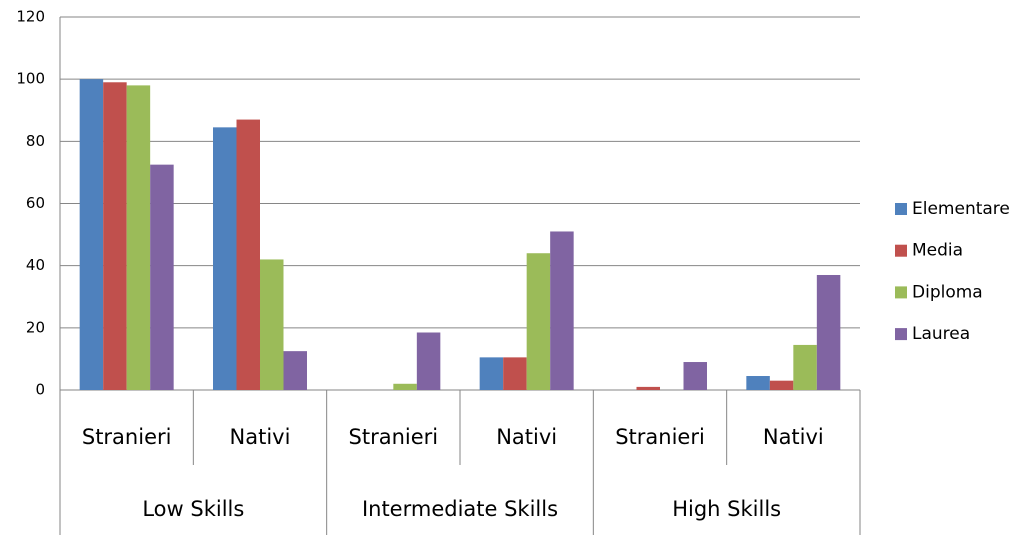 This screenshot has width=1031, height=539. Describe the element at coordinates (460, 509) in the screenshot. I see `group-label: Intermediate Skills` at that location.